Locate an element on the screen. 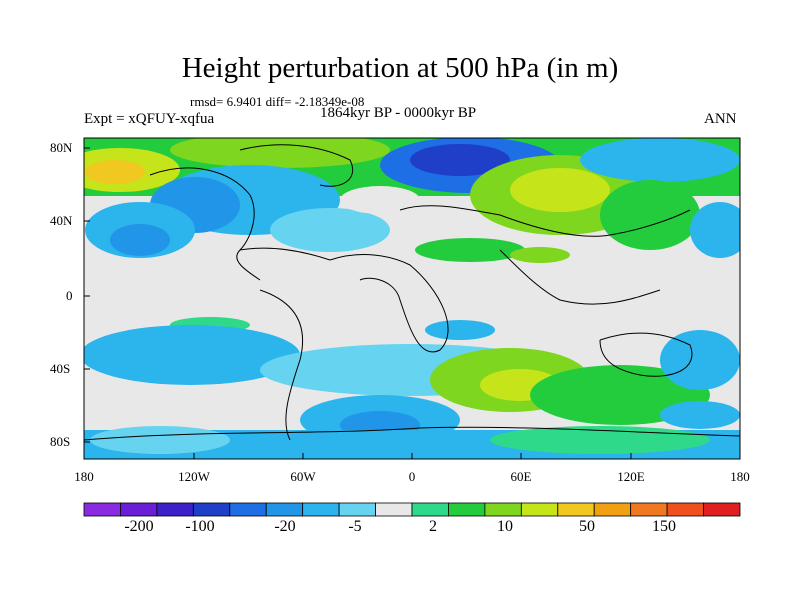 Image resolution: width=800 pixels, height=600 pixels. colorbar-label: -200 is located at coordinates (139, 526).